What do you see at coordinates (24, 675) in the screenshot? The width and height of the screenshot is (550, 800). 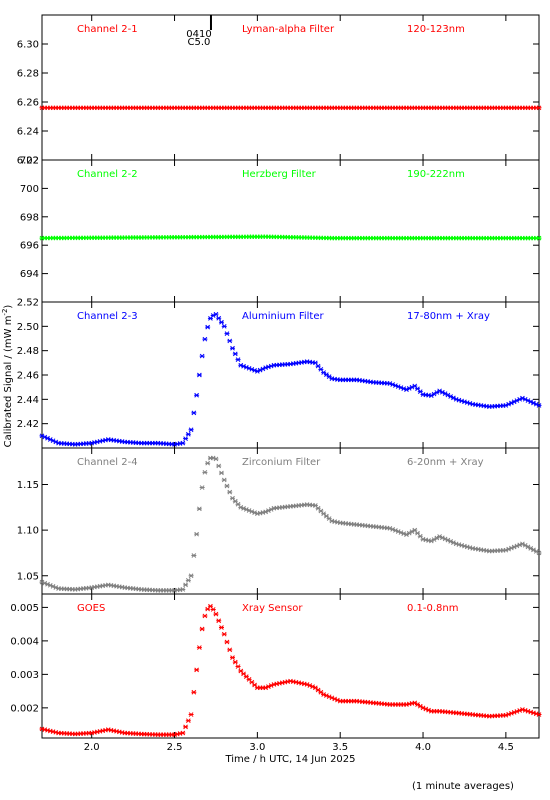 I see `y-tick-label: 0.003` at bounding box center [24, 675].